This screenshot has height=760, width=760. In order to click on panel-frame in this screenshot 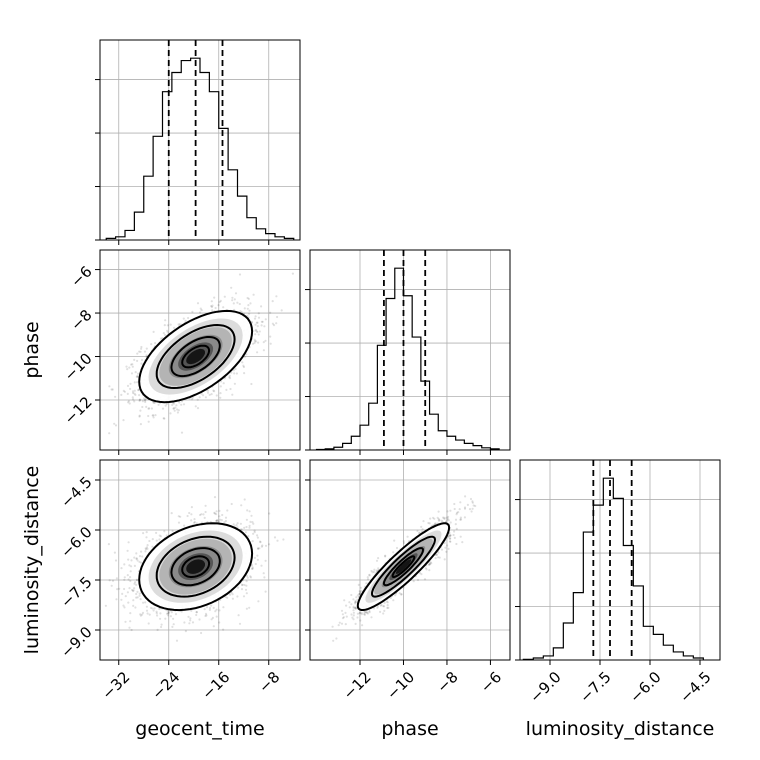, I will do `click(200, 140)`.